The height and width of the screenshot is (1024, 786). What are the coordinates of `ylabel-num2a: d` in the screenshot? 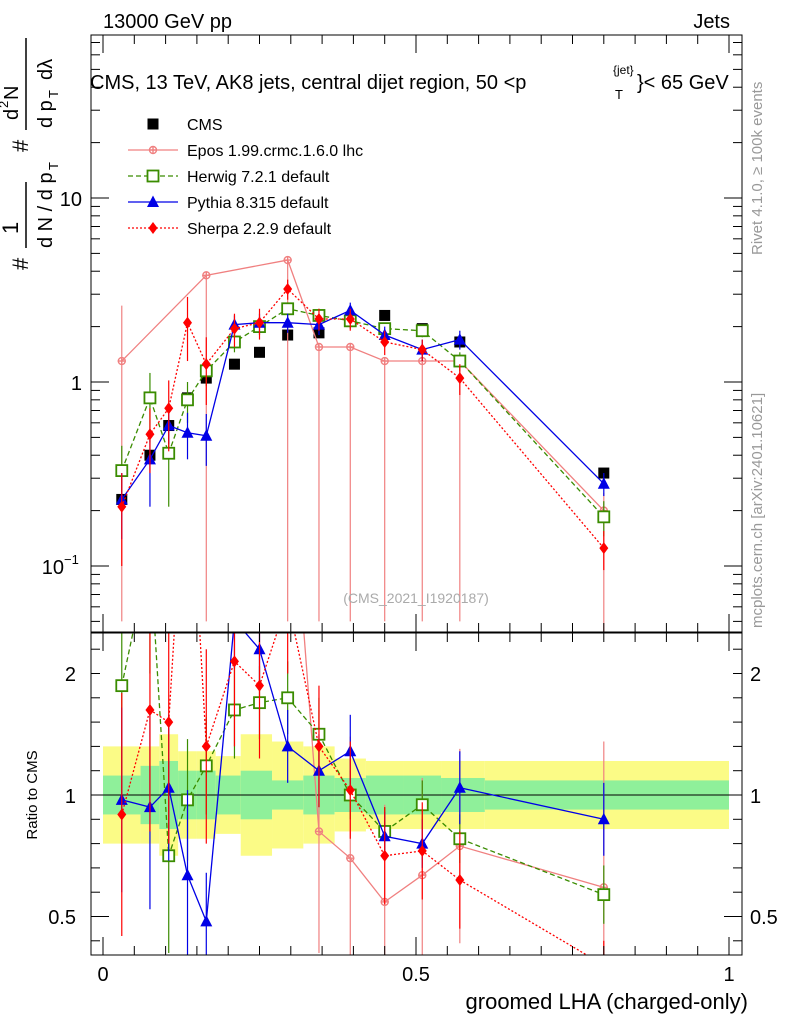 It's located at (12, 114).